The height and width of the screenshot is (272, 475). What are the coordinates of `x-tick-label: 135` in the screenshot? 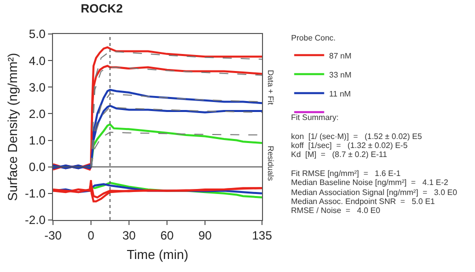 It's located at (262, 235).